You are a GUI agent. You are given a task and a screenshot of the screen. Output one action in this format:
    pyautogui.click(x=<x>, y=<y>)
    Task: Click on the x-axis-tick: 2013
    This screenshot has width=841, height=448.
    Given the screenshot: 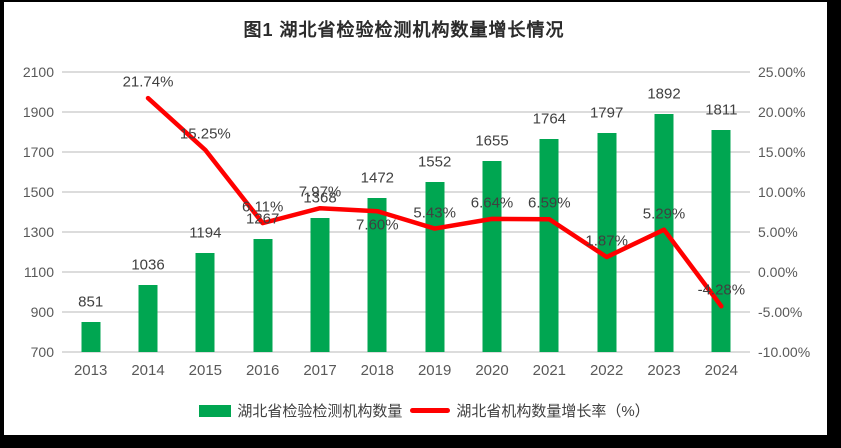 What is the action you would take?
    pyautogui.click(x=90, y=370)
    